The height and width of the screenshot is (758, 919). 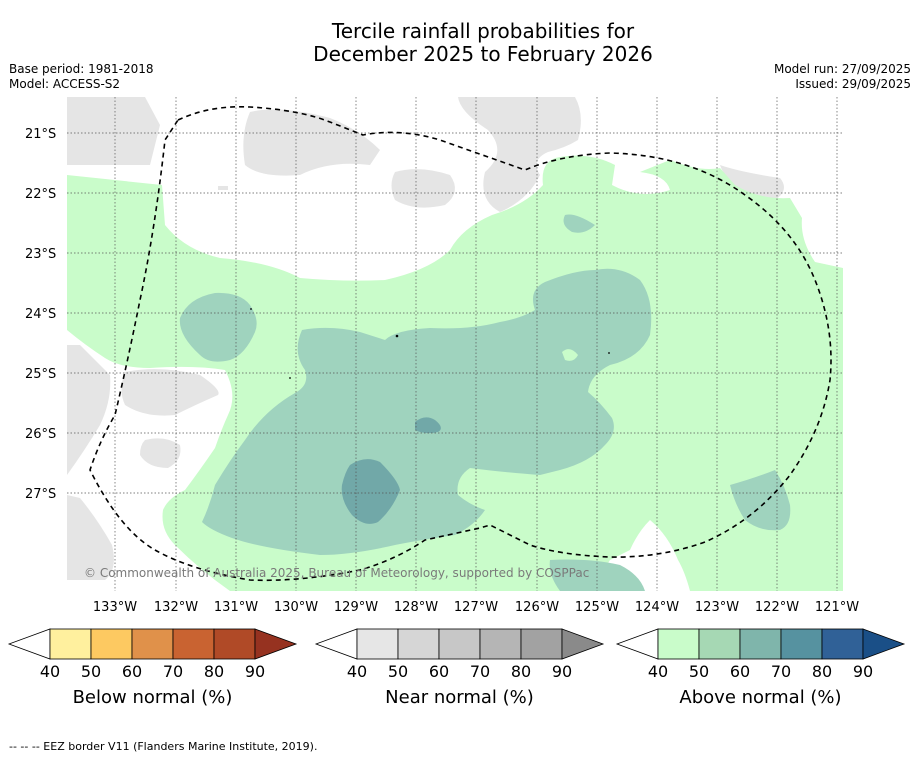 I want to click on near-normal-colorbar: 40 50 60 70 80 90 Near normal (%), so click(x=459, y=668).